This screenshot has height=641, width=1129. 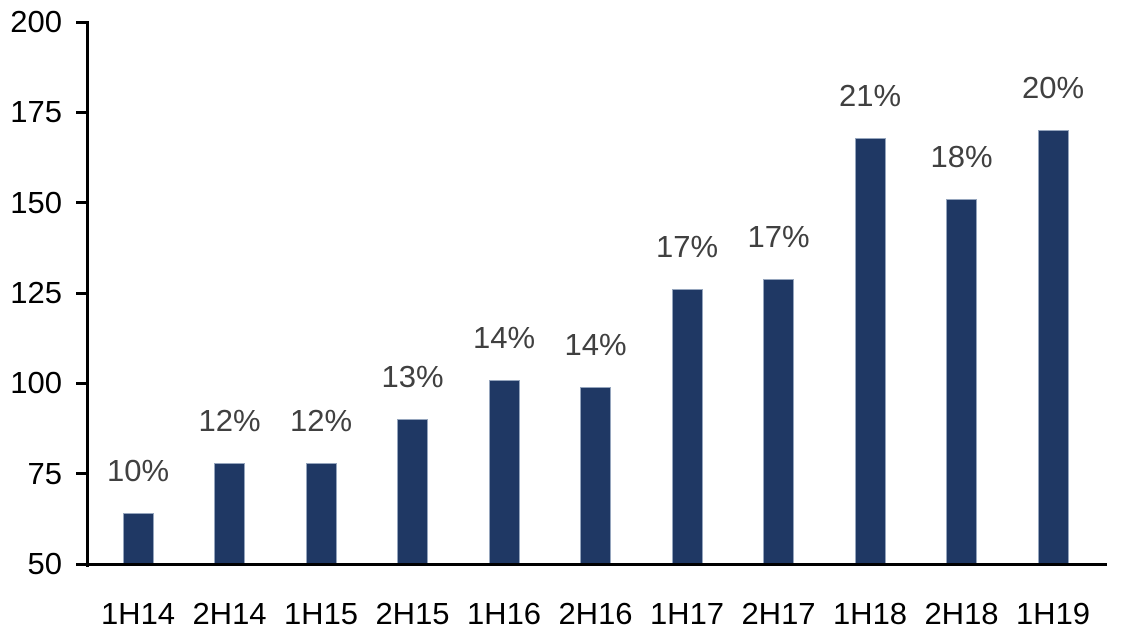 I want to click on x-axis-baseline, so click(x=593, y=564).